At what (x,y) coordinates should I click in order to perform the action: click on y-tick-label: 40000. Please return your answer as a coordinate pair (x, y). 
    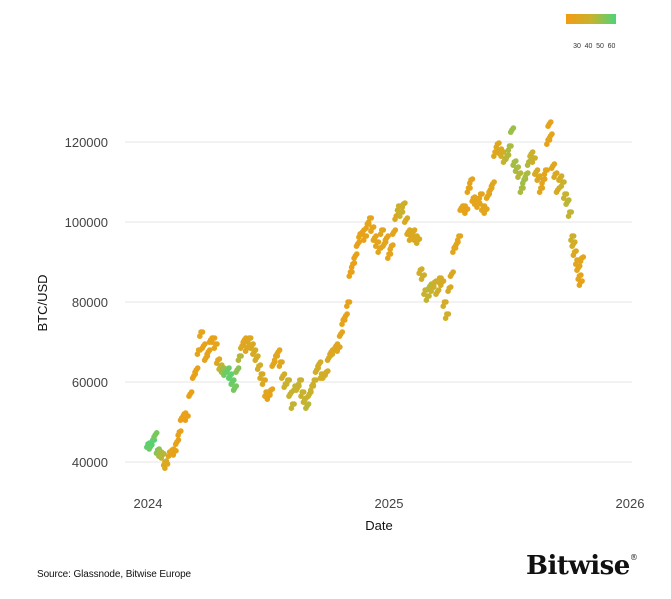
    Looking at the image, I should click on (90, 462).